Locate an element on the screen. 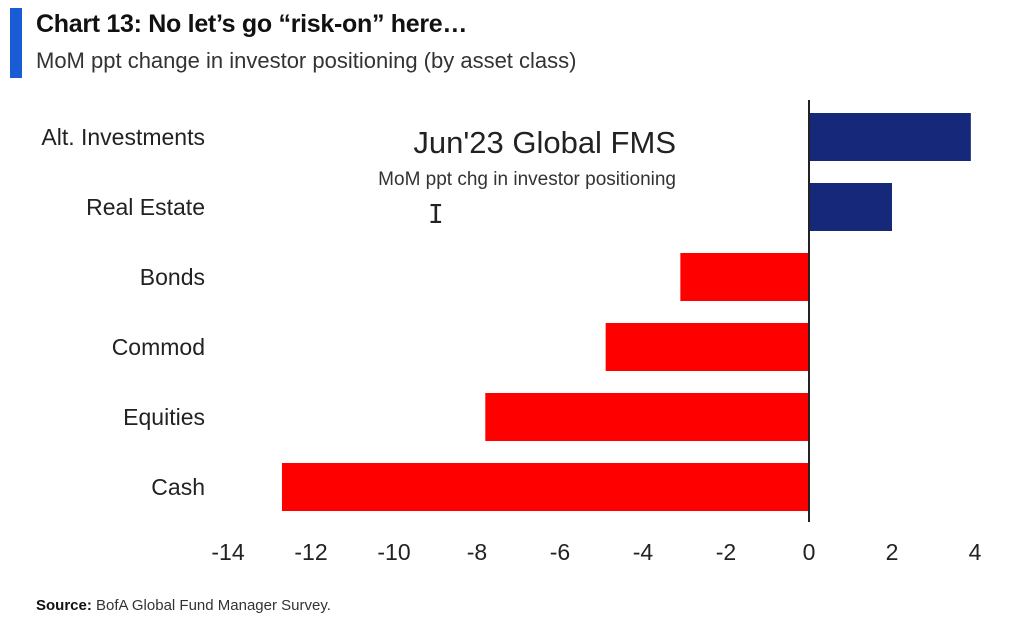 The image size is (1024, 624). x-tick-label: -12 is located at coordinates (310, 552).